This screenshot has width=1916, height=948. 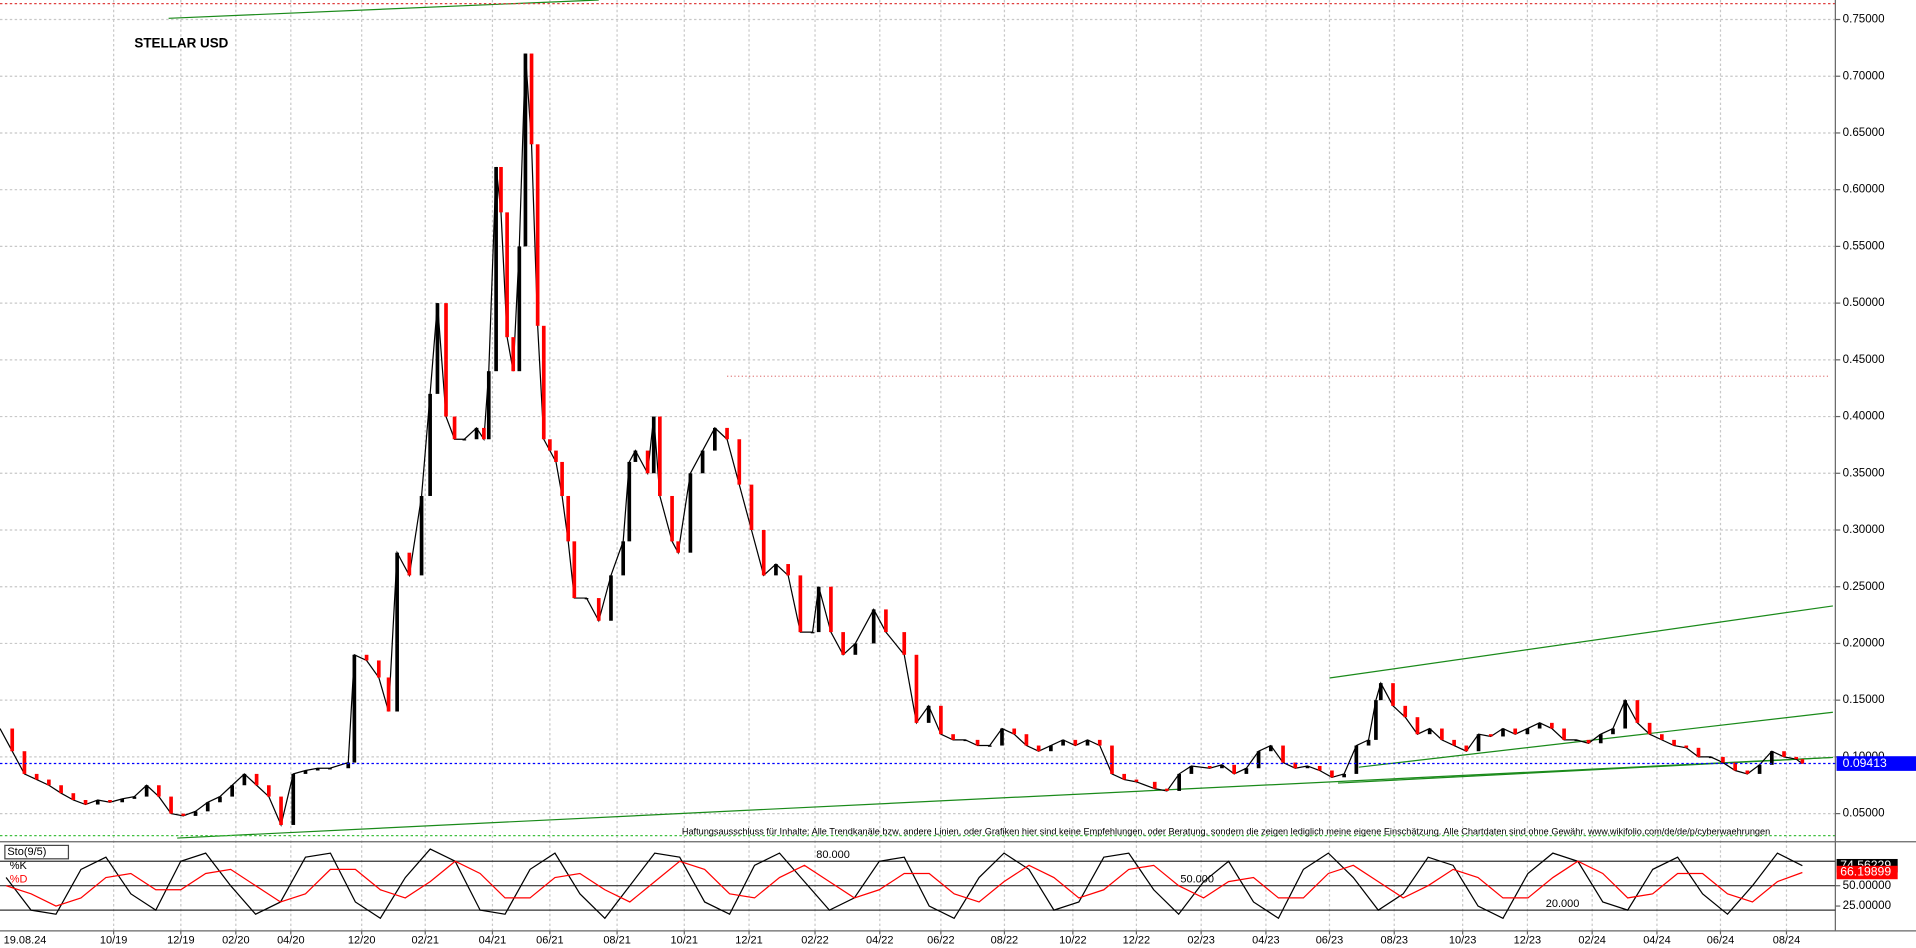 I want to click on x-tick-label: 02/23, so click(x=1201, y=941).